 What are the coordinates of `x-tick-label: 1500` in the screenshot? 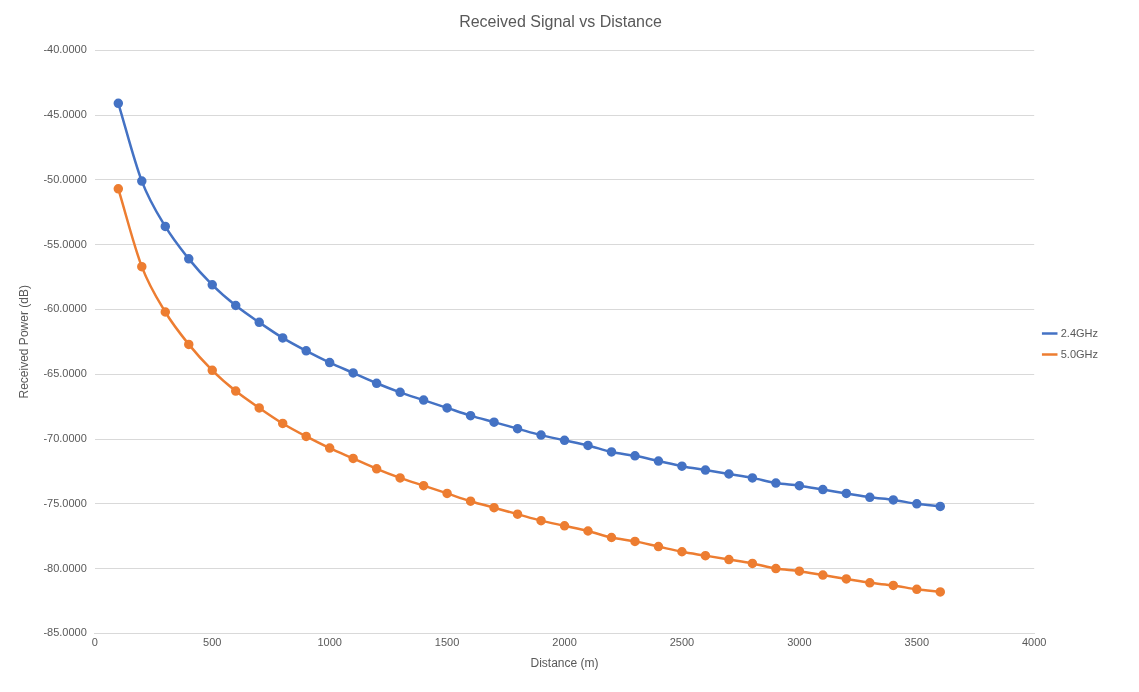 It's located at (447, 642).